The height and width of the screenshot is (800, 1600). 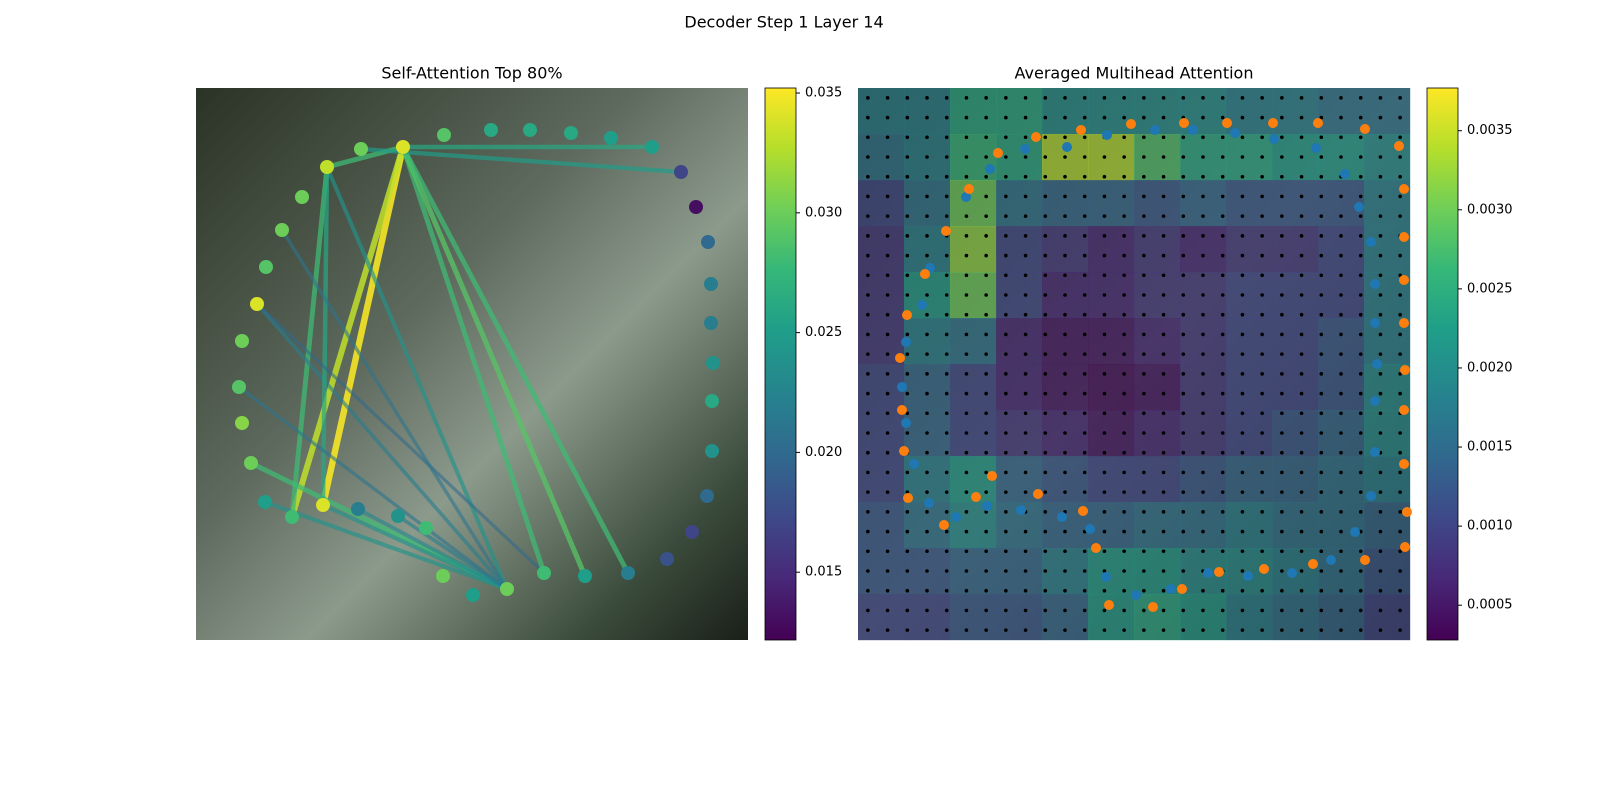 I want to click on node, so click(x=713, y=363).